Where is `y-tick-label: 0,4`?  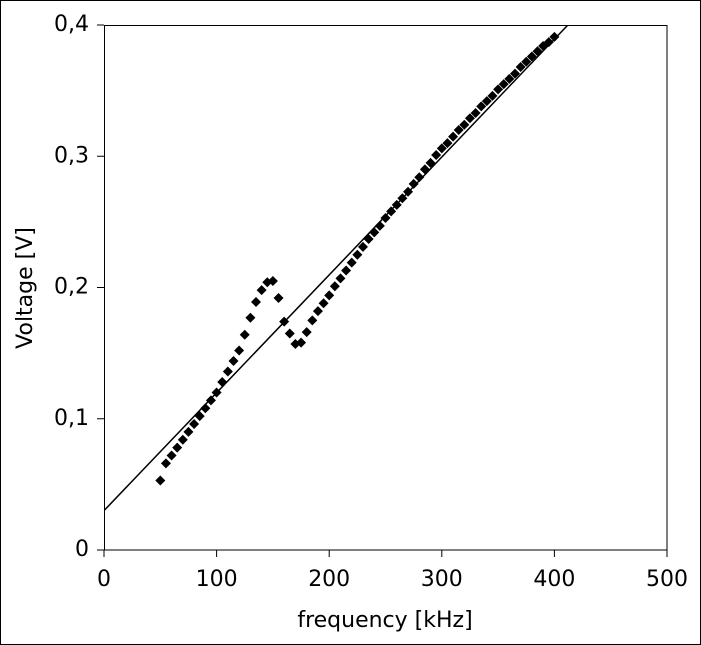
y-tick-label: 0,4 is located at coordinates (71, 24).